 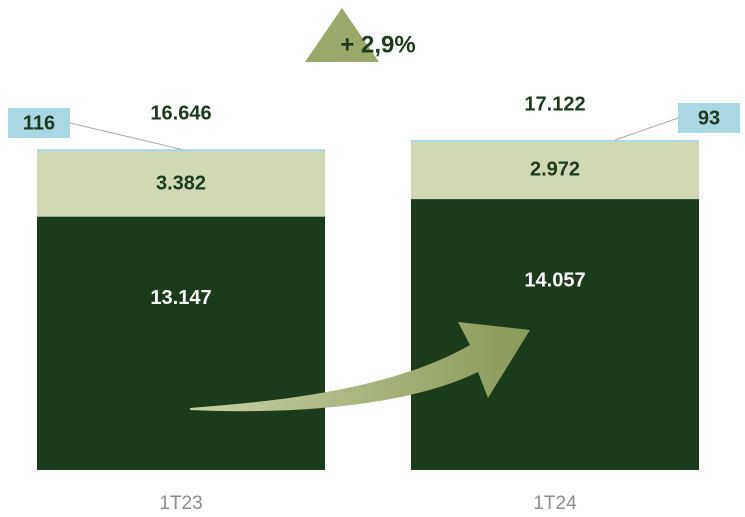 What do you see at coordinates (180, 503) in the screenshot?
I see `x-tick-label: 1T23` at bounding box center [180, 503].